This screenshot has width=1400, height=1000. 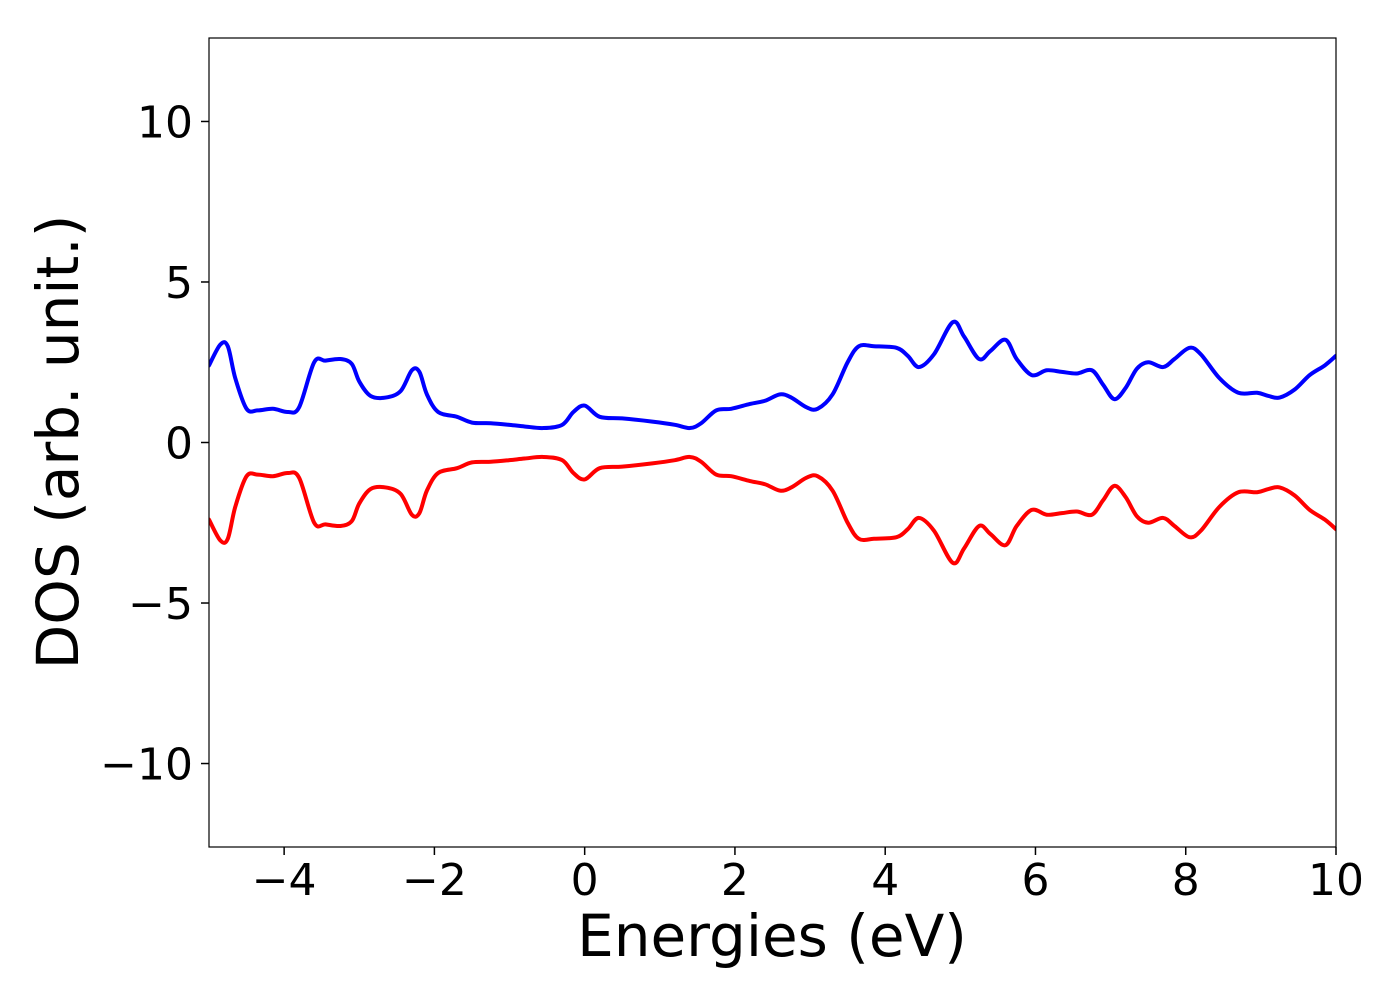 I want to click on y-tick-label: 5, so click(x=179, y=283).